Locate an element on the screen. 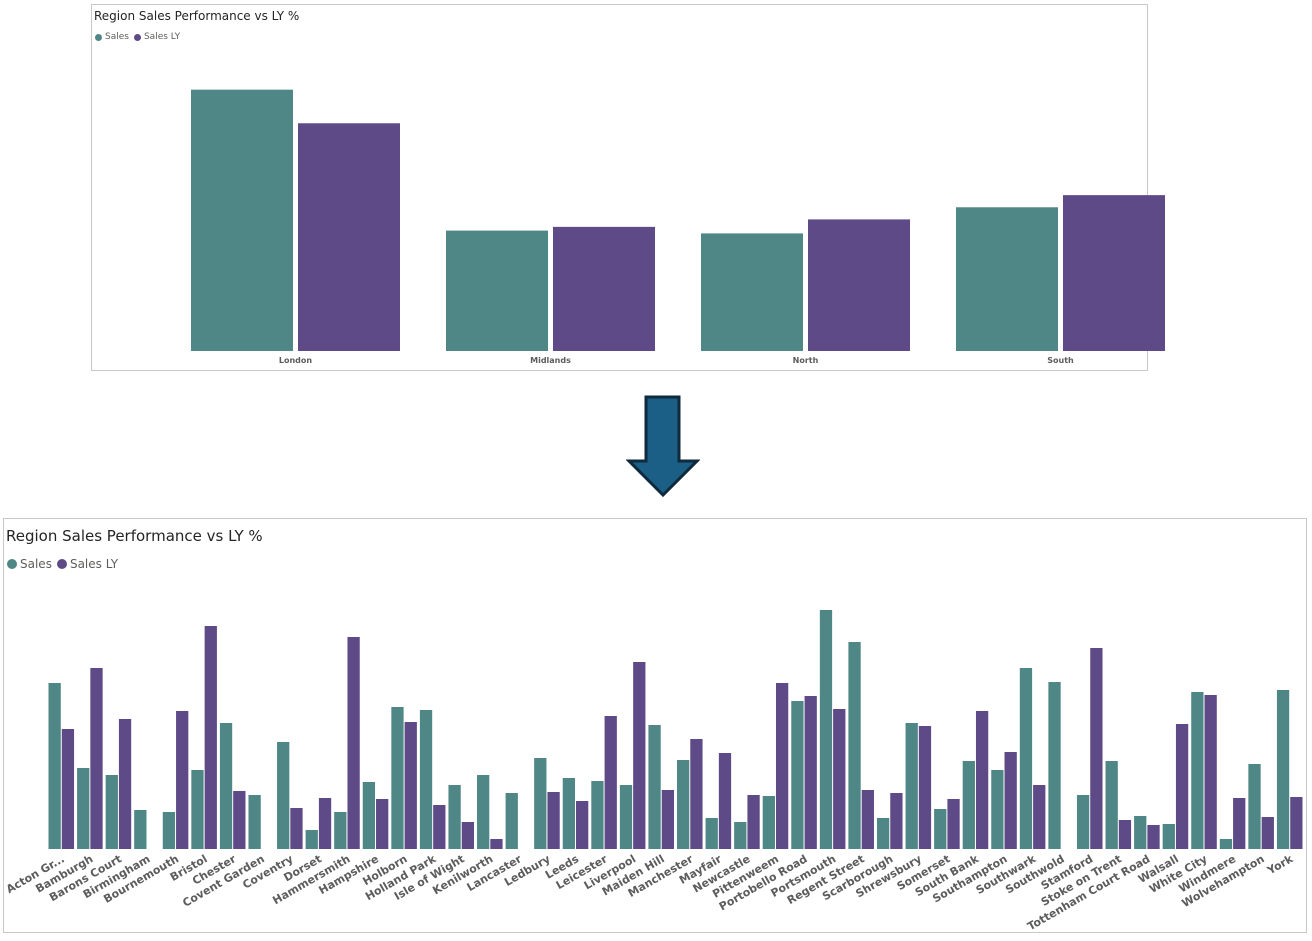 Image resolution: width=1312 pixels, height=941 pixels. bar-sales-ly-ledbury is located at coordinates (553, 820).